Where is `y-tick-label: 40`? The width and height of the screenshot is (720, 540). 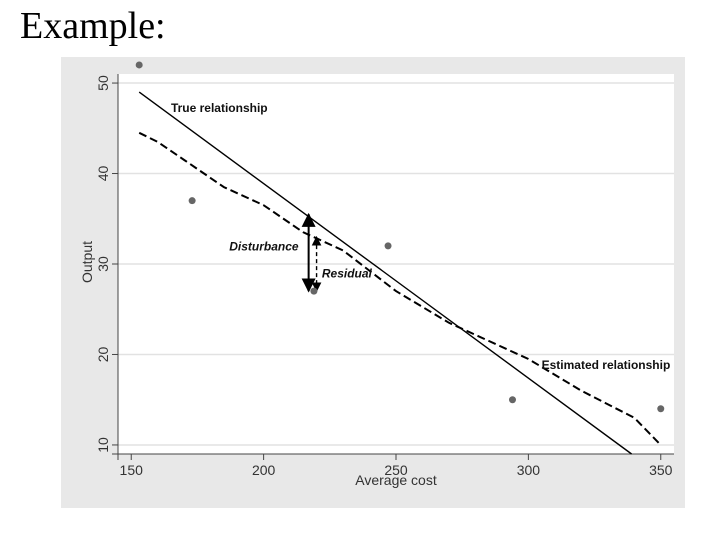
y-tick-label: 40 is located at coordinates (103, 174).